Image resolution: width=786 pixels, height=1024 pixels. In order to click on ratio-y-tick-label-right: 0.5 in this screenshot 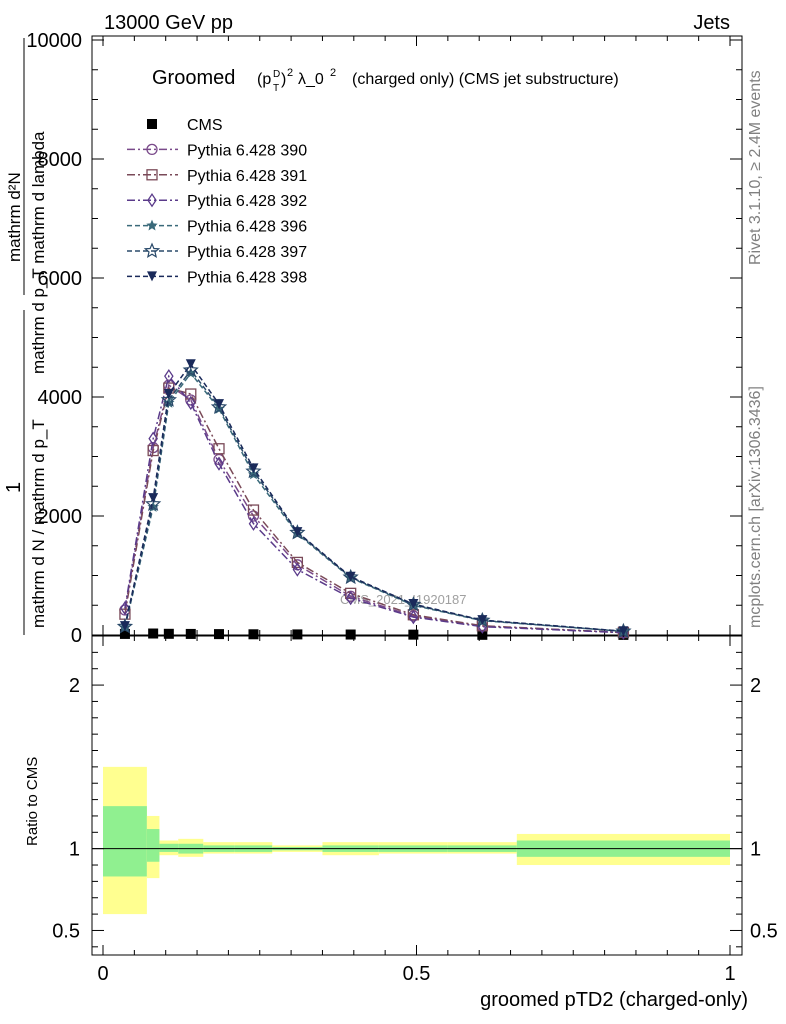, I will do `click(764, 931)`.